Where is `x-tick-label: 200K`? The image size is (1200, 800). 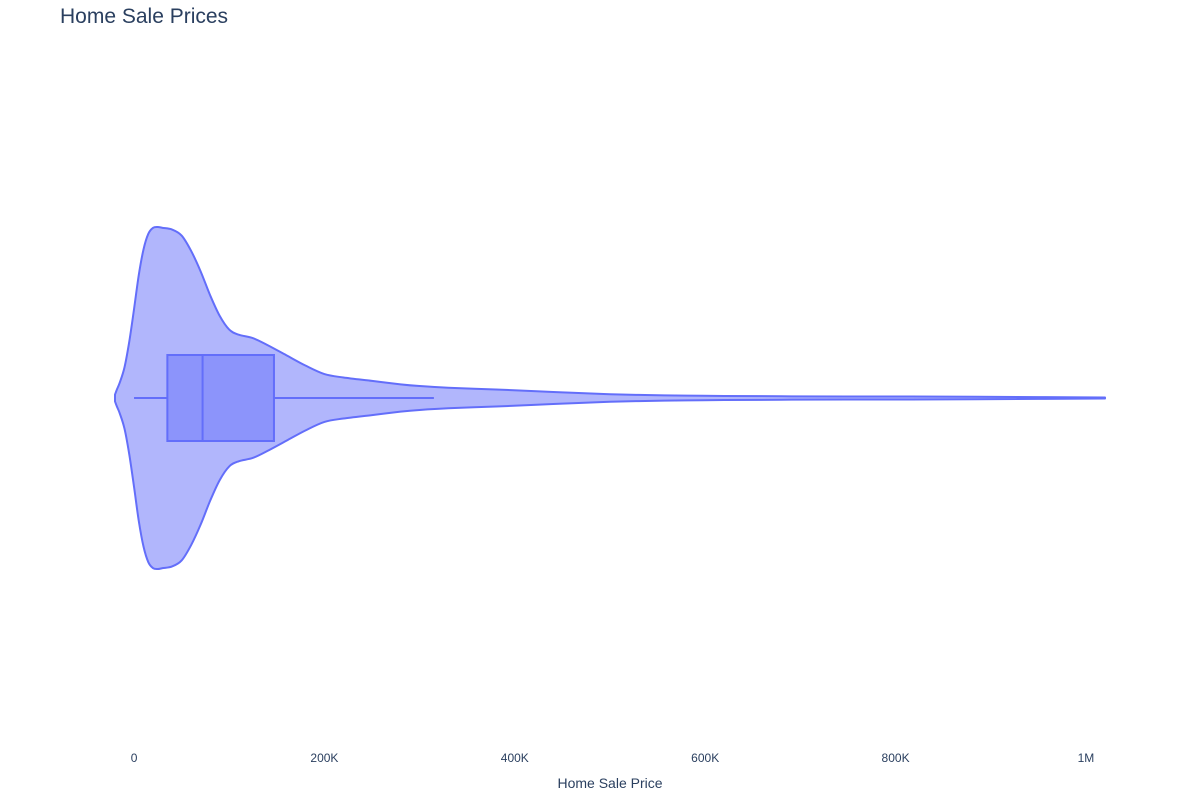 x-tick-label: 200K is located at coordinates (324, 758).